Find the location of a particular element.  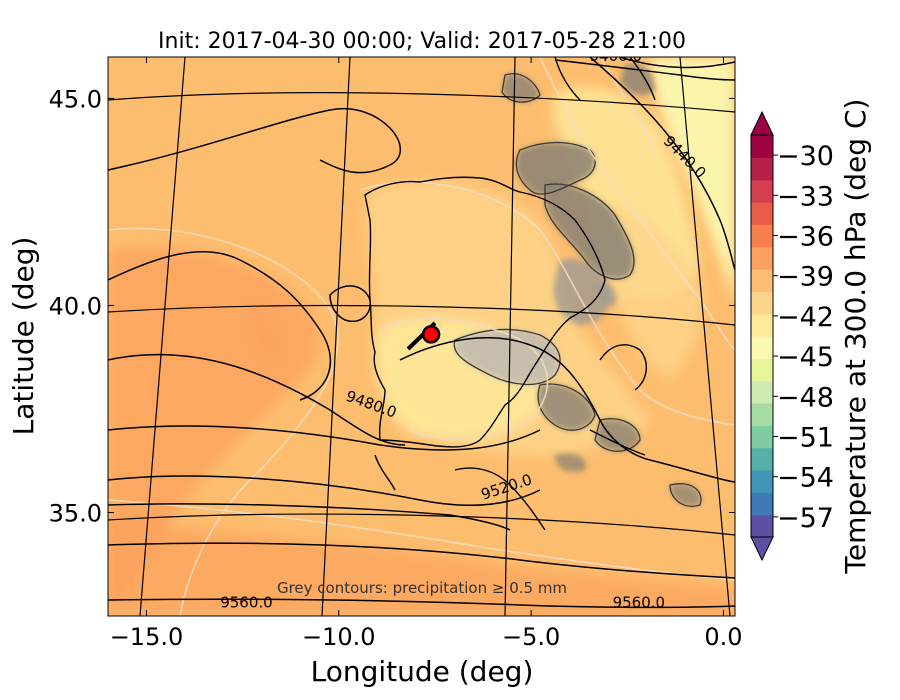

x-axis-label: Longitude (deg) is located at coordinates (422, 671).